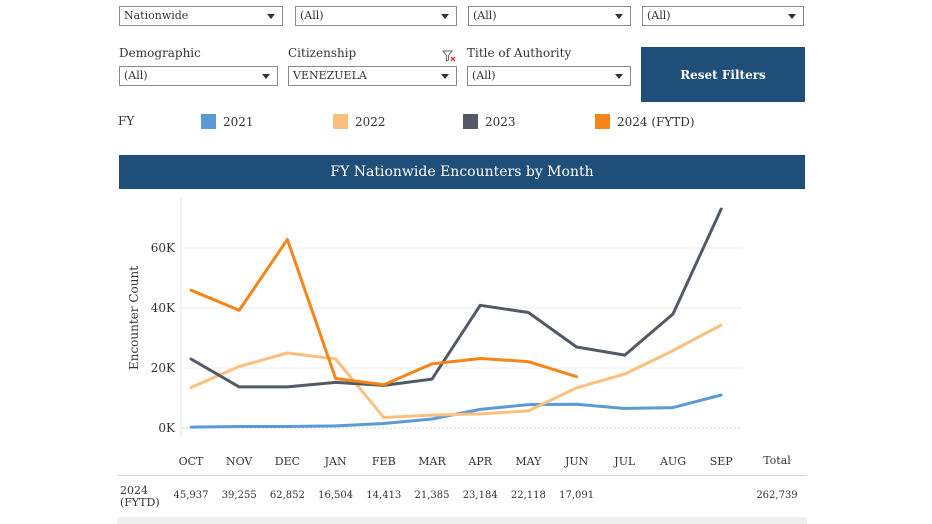 The height and width of the screenshot is (524, 932). What do you see at coordinates (238, 121) in the screenshot?
I see `legend-label: 2021` at bounding box center [238, 121].